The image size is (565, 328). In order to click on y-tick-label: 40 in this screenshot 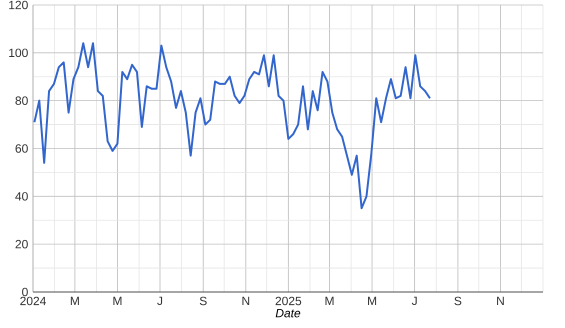, I will do `click(21, 196)`.